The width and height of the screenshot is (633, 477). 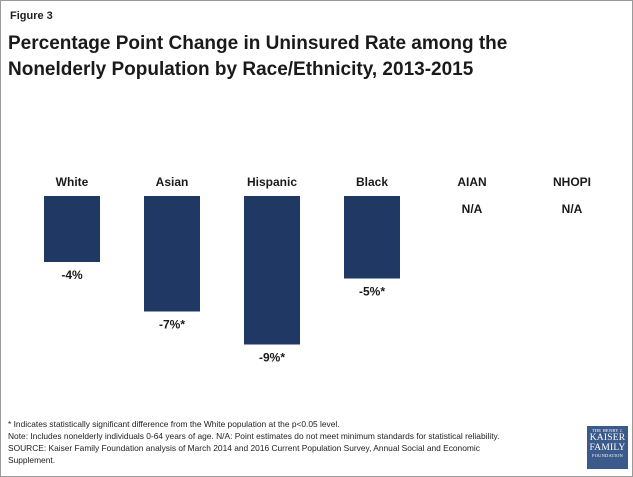 I want to click on category-label-asian: Asian, so click(x=172, y=182).